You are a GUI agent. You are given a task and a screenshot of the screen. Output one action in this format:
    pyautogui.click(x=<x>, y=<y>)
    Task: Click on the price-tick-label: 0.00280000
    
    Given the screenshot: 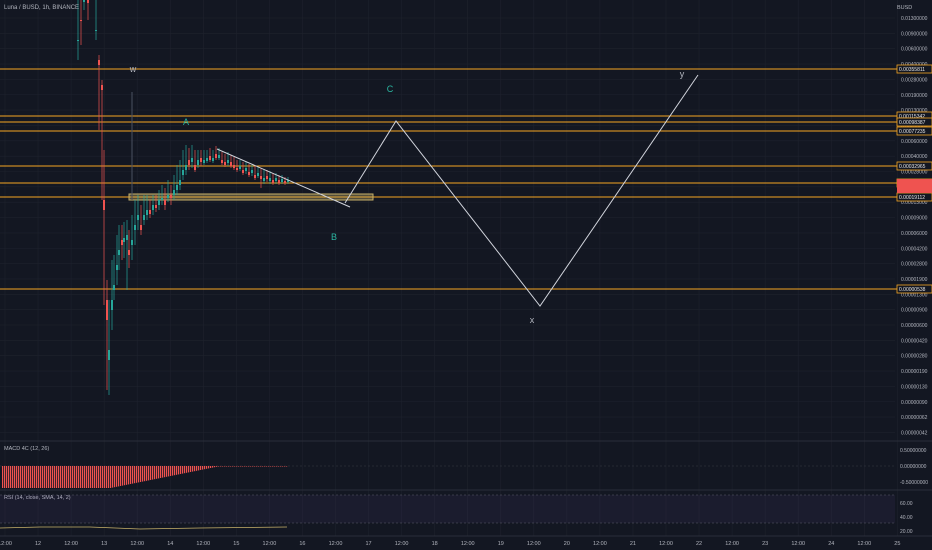 What is the action you would take?
    pyautogui.click(x=914, y=80)
    